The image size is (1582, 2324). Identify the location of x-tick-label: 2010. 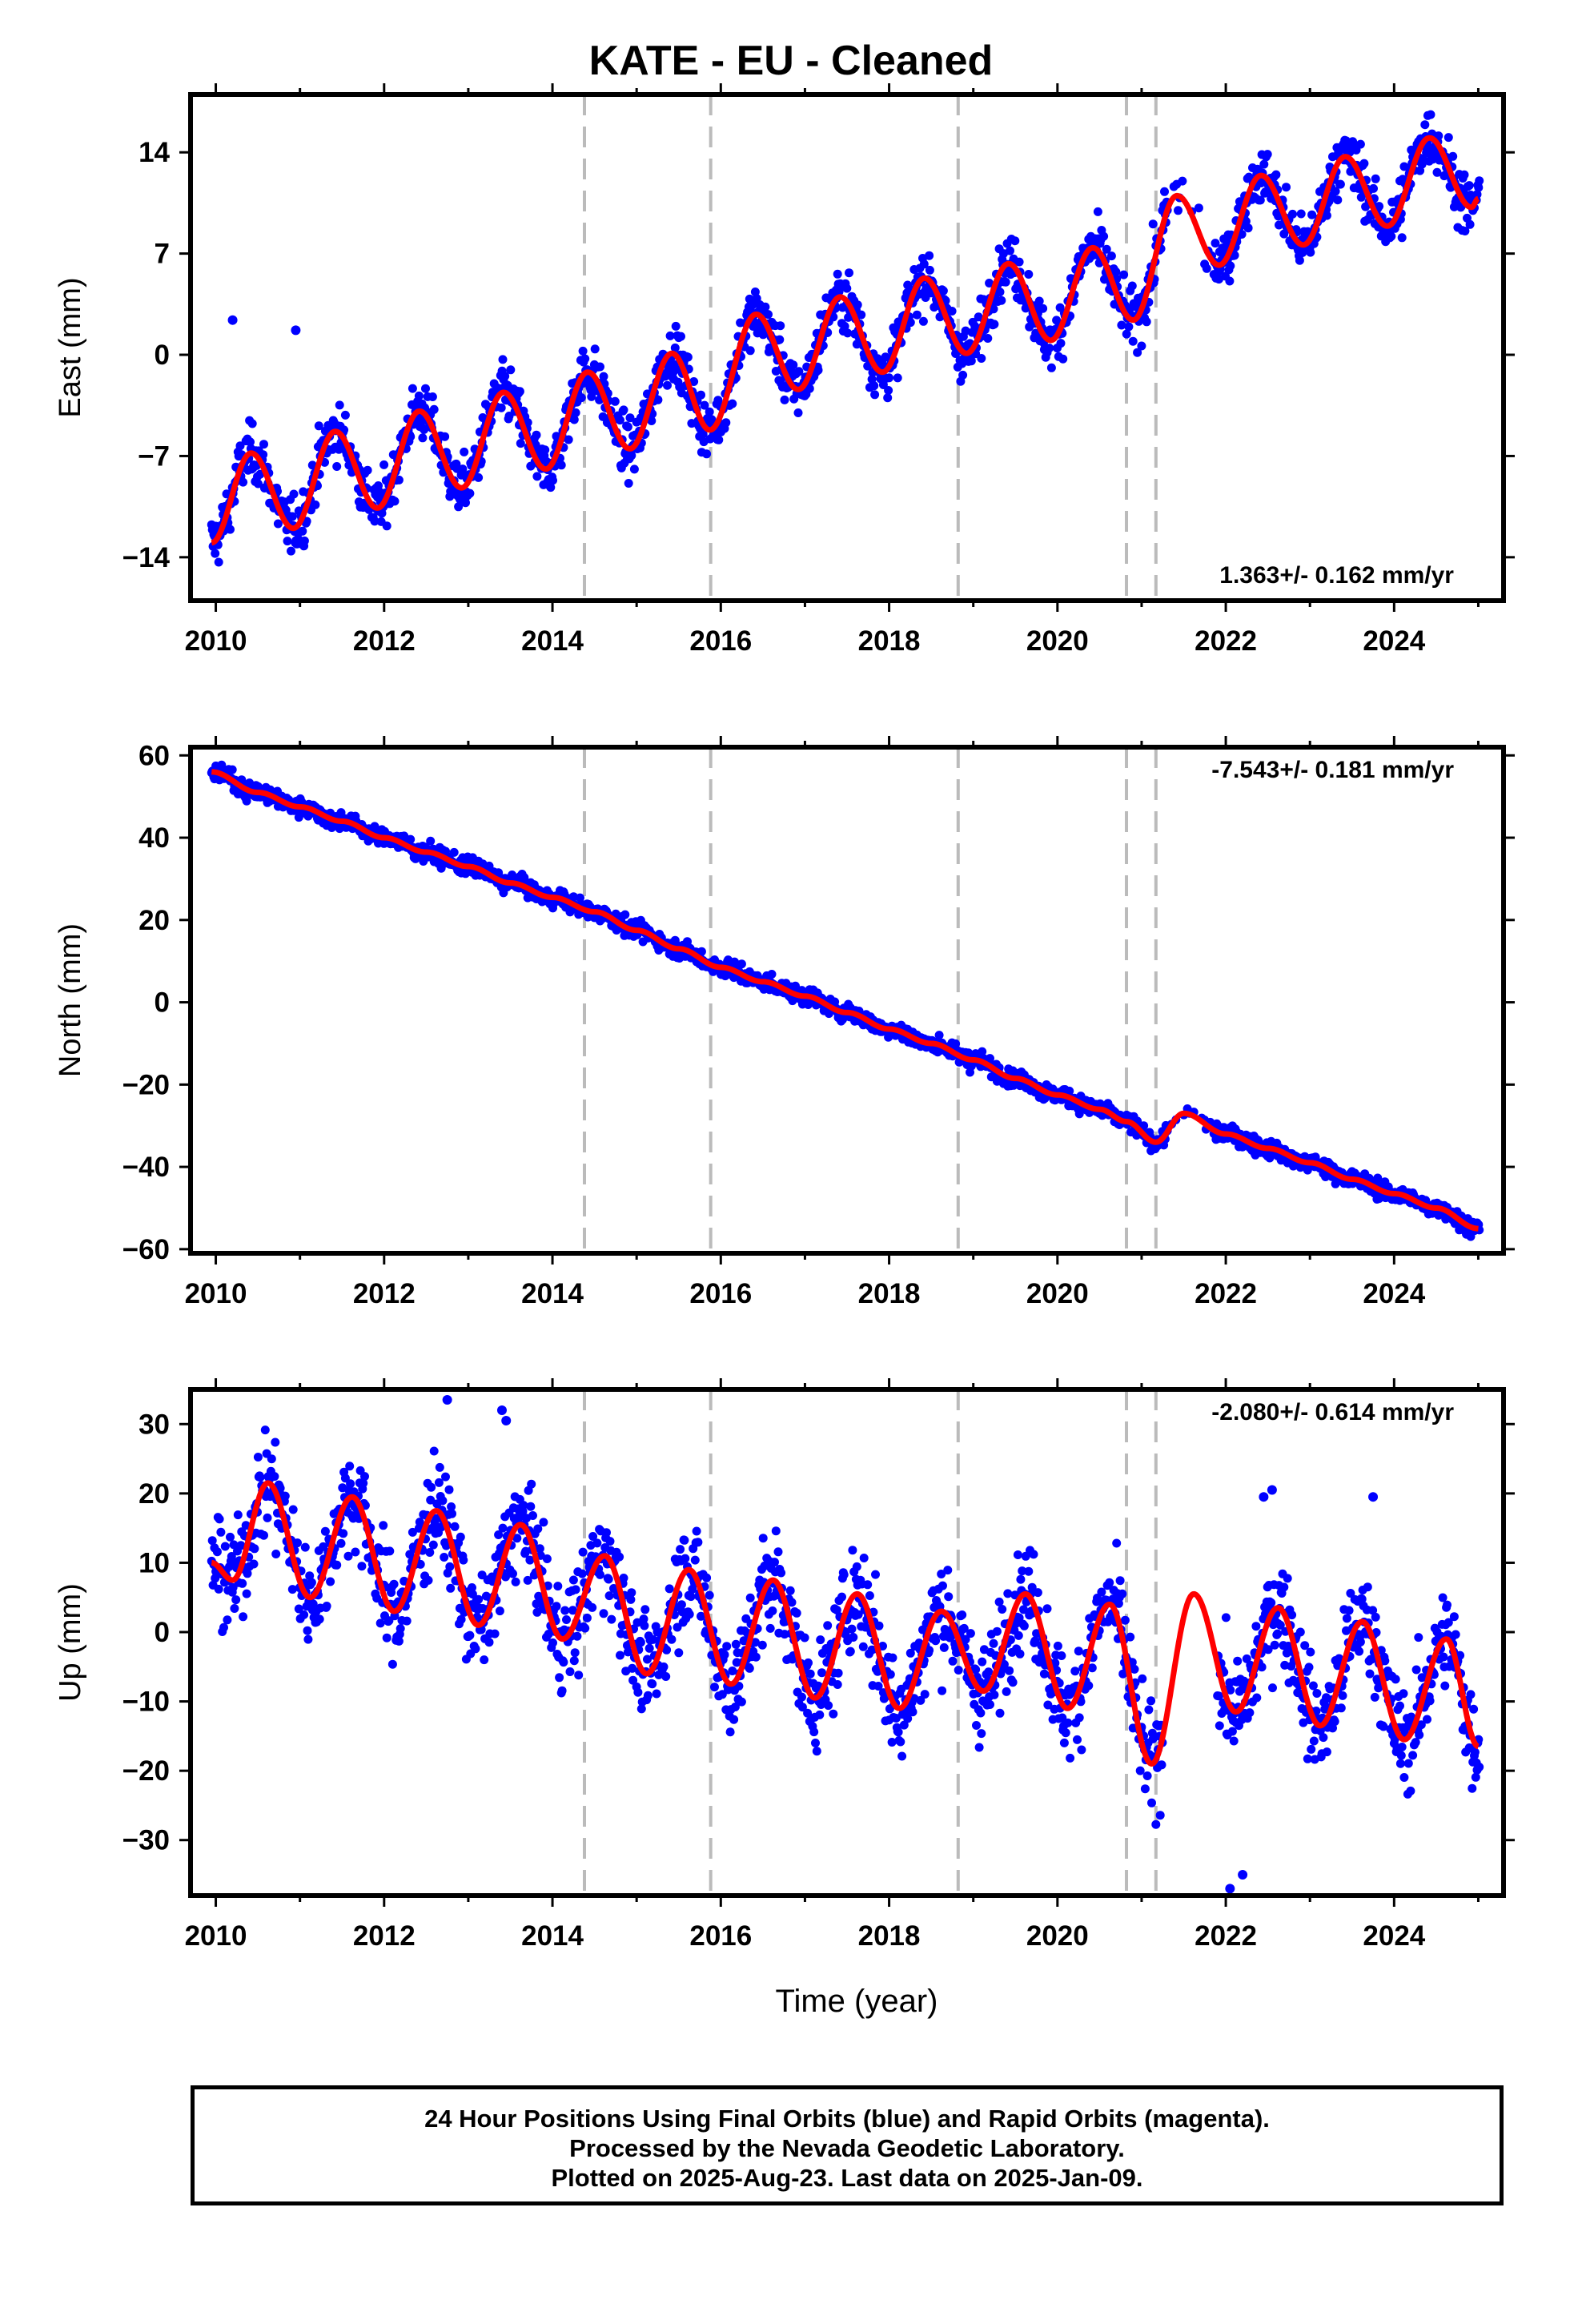
(216, 641).